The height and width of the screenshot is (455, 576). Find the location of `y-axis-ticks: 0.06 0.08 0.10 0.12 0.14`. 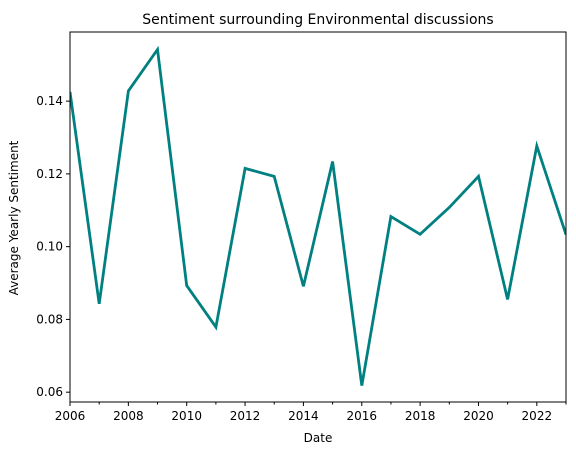

y-axis-ticks: 0.06 0.08 0.10 0.12 0.14 is located at coordinates (53, 246).